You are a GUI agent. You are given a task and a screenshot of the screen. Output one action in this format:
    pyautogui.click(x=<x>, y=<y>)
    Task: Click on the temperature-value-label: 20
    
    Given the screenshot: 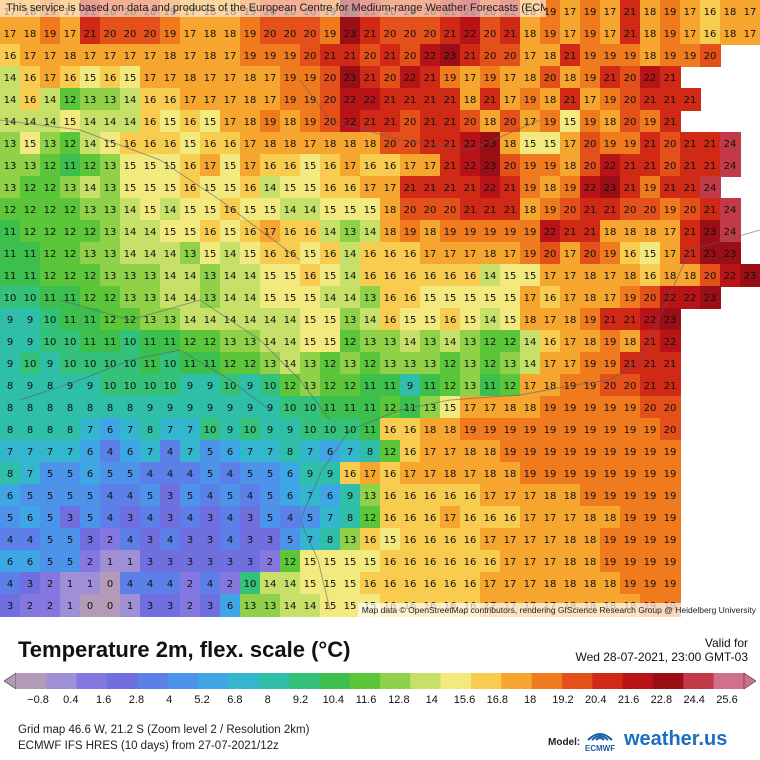 What is the action you would take?
    pyautogui.click(x=570, y=210)
    